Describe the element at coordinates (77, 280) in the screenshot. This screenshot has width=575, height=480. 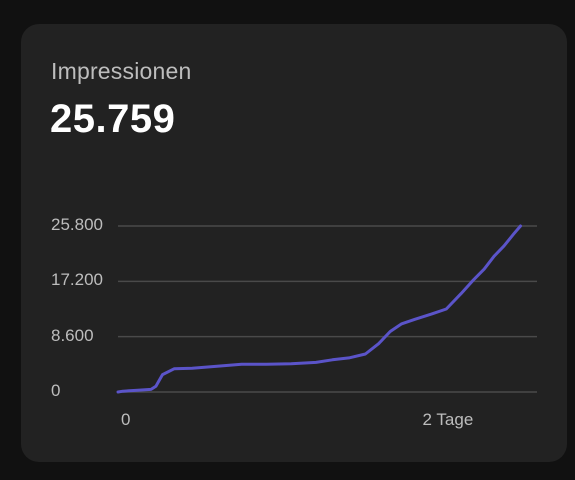
I see `y-tick-label-2: 17.200` at that location.